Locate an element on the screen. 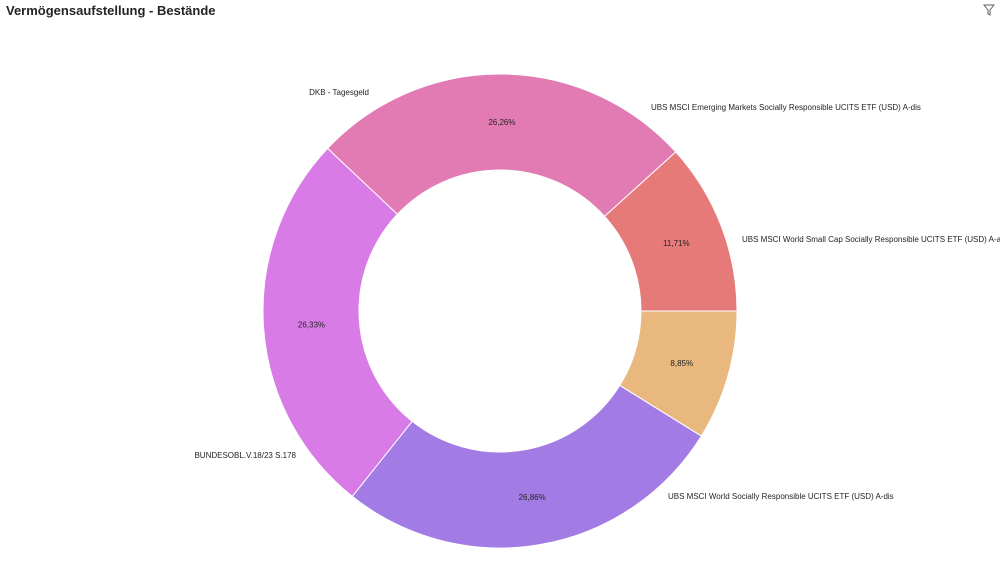 The width and height of the screenshot is (1000, 568). slice-percent-label: 8,85% is located at coordinates (681, 363).